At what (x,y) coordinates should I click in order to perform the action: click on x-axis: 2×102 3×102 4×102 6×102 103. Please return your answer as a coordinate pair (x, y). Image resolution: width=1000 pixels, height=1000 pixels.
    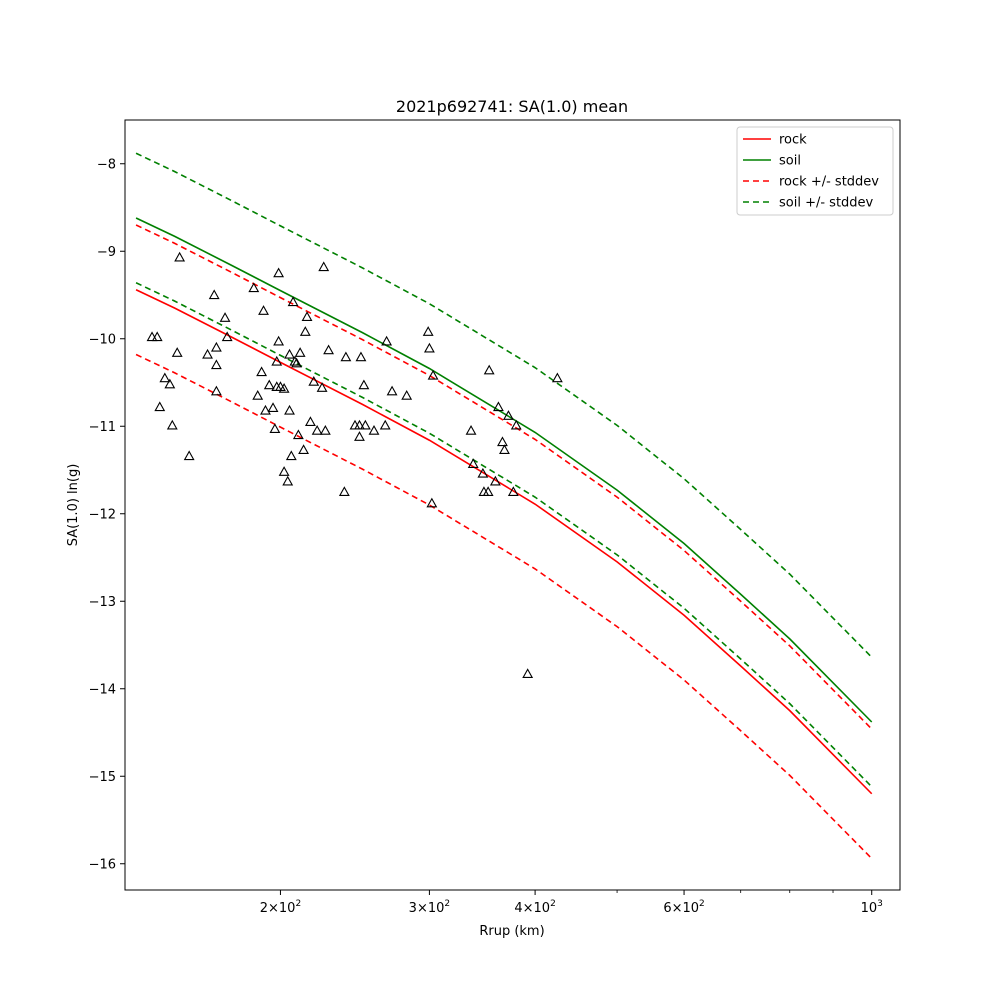
    Looking at the image, I should click on (571, 903).